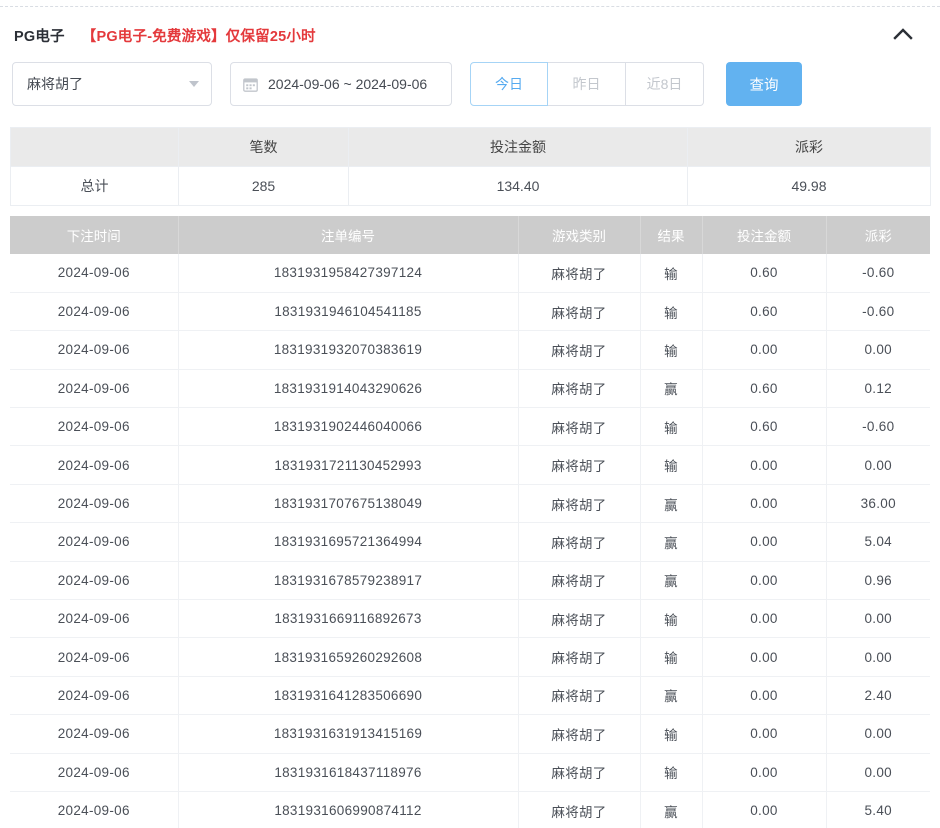 The image size is (940, 828). What do you see at coordinates (878, 542) in the screenshot?
I see `cell-payout: 5.04` at bounding box center [878, 542].